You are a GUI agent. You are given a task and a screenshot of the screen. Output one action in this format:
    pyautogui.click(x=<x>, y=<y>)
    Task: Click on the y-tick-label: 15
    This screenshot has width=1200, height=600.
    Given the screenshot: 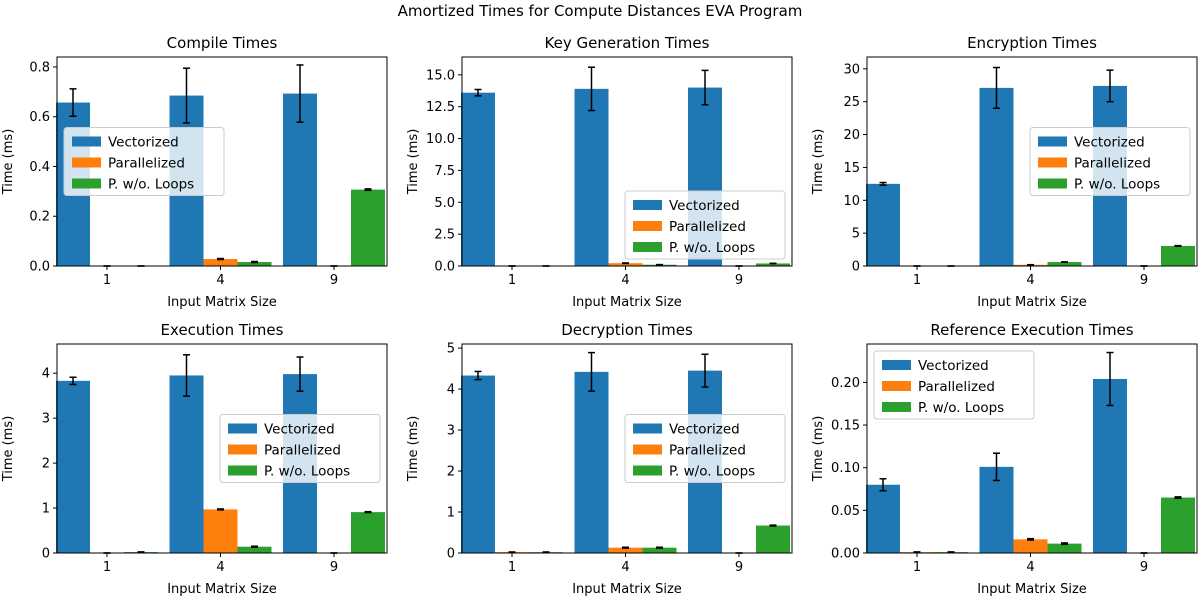 What is the action you would take?
    pyautogui.click(x=851, y=168)
    